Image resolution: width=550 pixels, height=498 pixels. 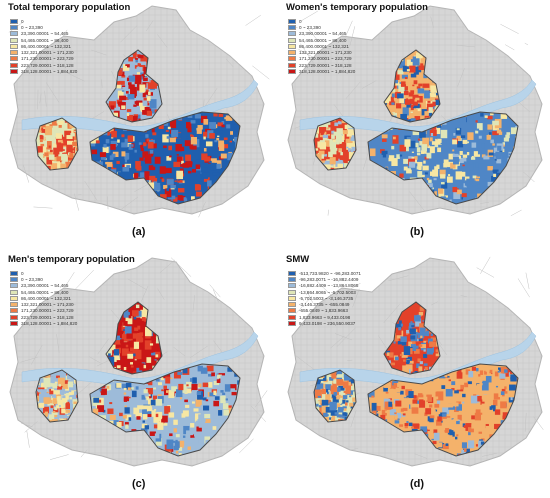 I want to click on panel-label-c: (c), so click(x=139, y=484).